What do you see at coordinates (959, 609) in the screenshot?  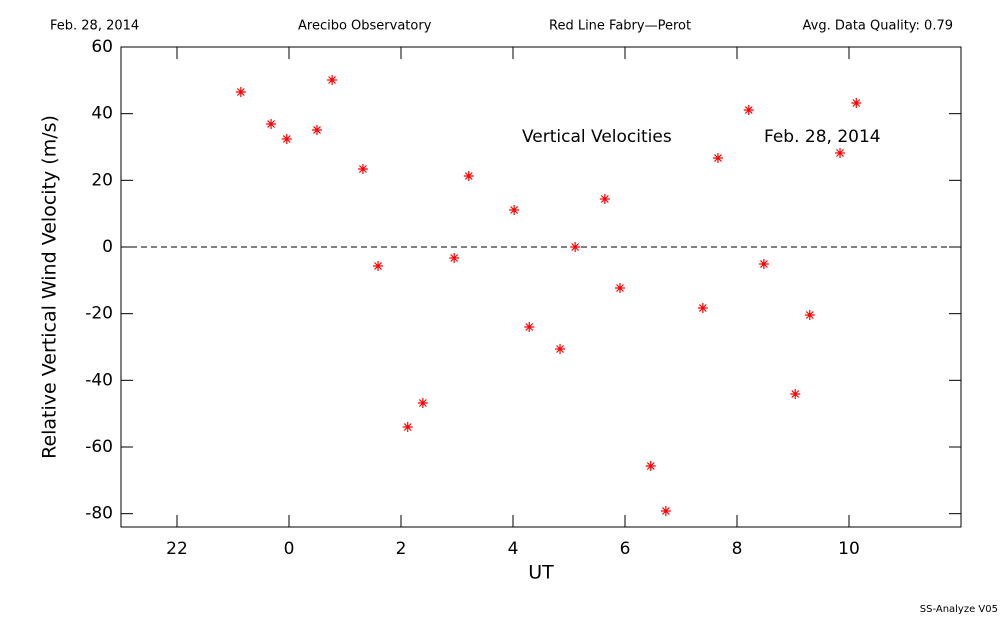 I see `footer: SS-Analyze V05` at bounding box center [959, 609].